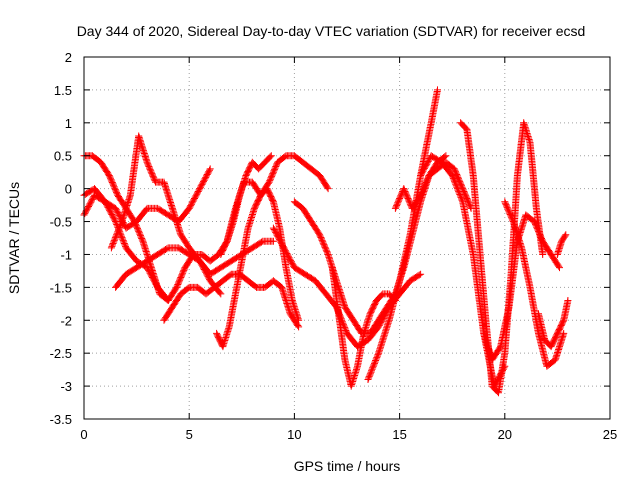 This screenshot has height=480, width=640. I want to click on x-tick-label: 15, so click(399, 434).